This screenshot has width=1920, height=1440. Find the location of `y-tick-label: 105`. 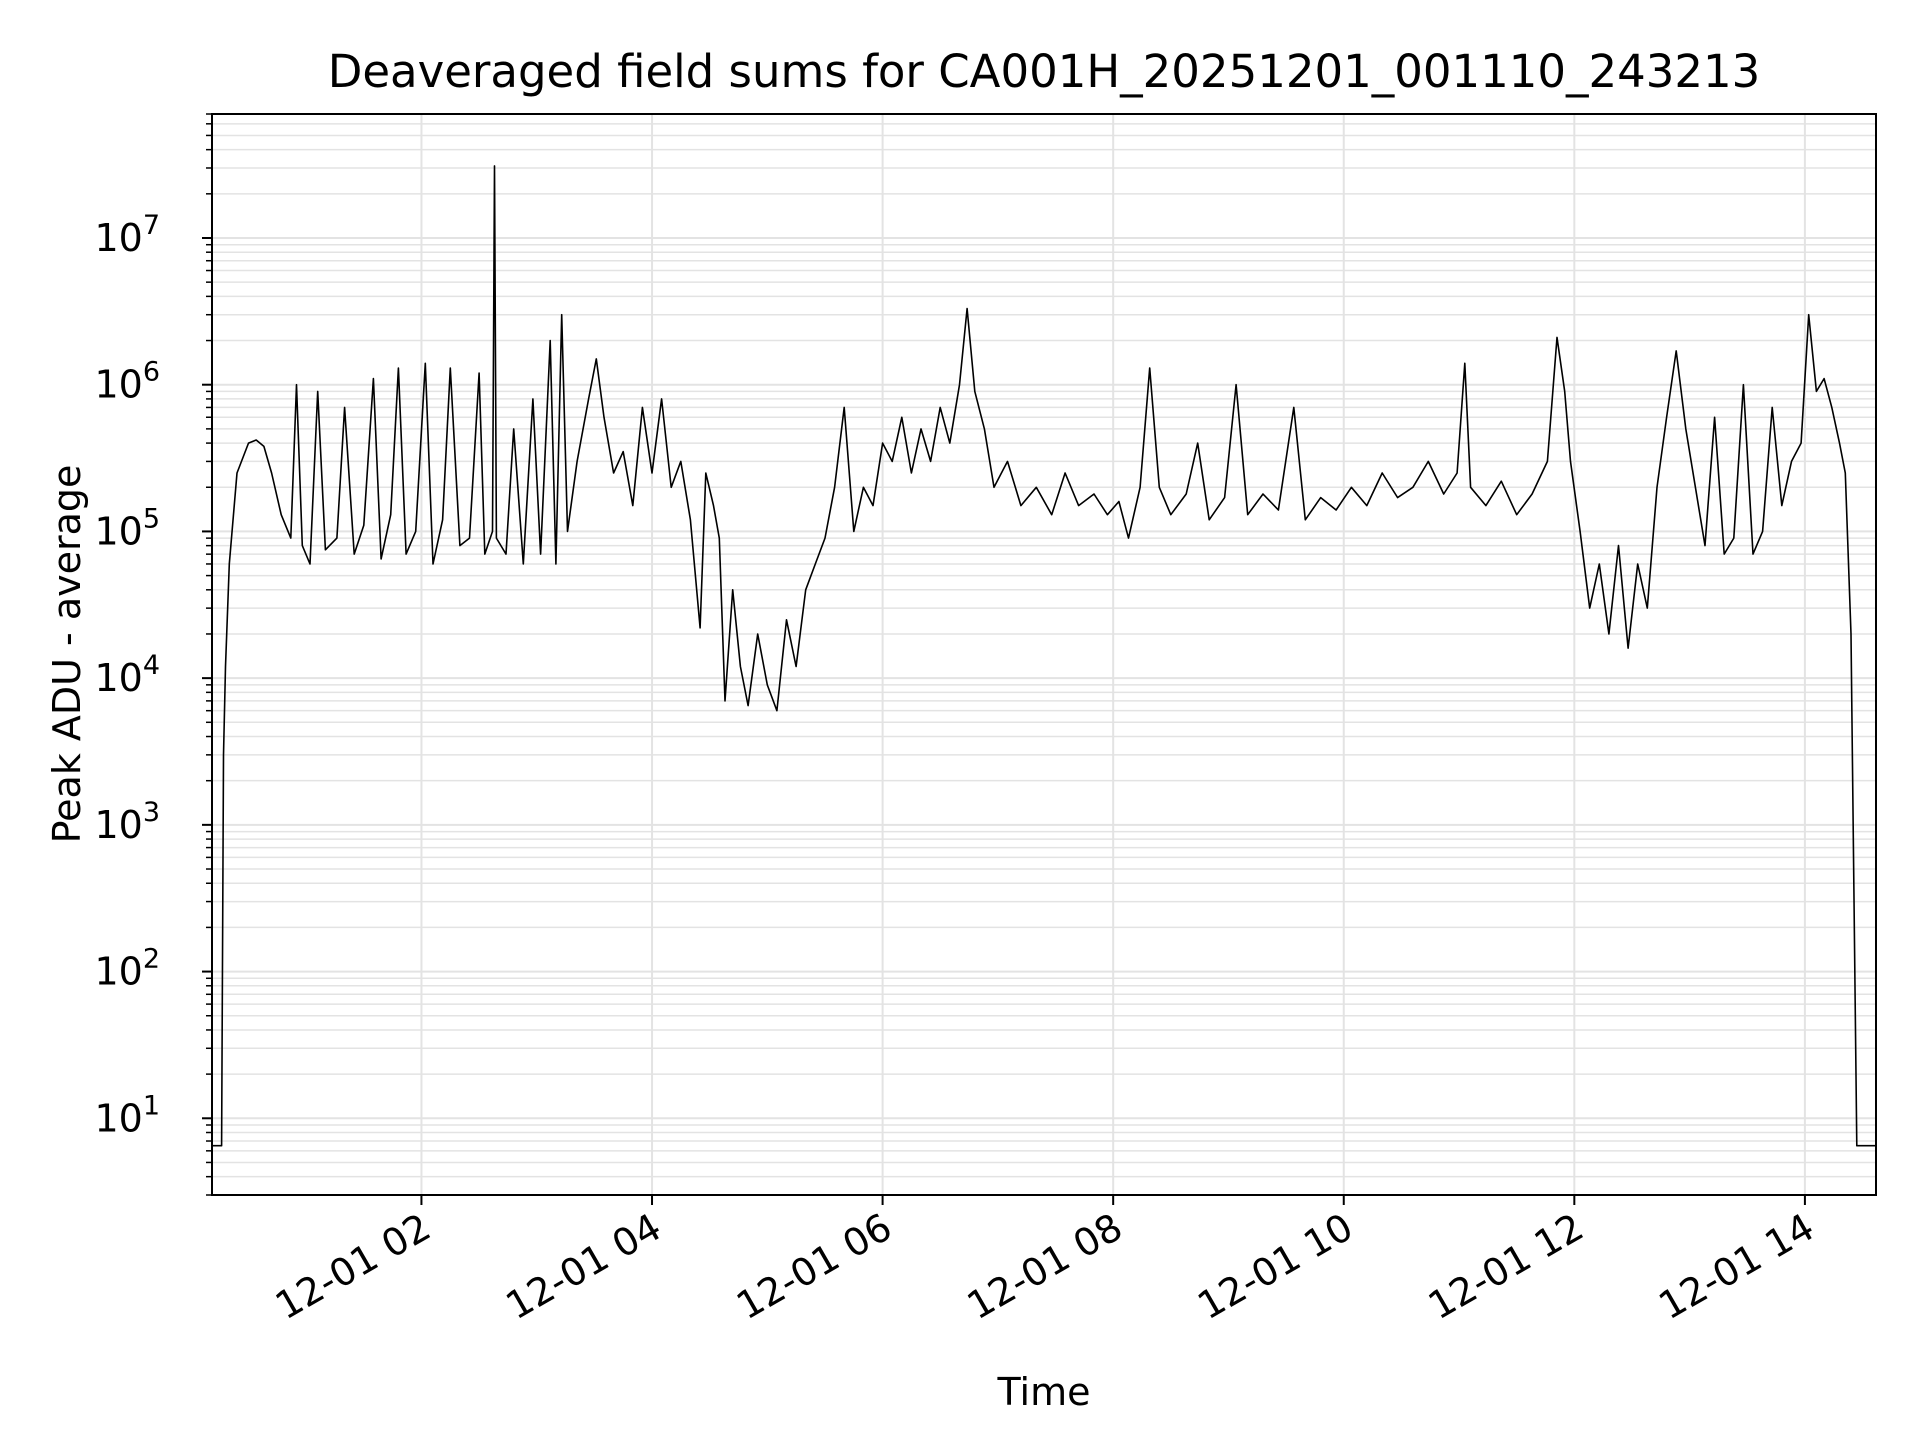

y-tick-label: 105 is located at coordinates (127, 528).